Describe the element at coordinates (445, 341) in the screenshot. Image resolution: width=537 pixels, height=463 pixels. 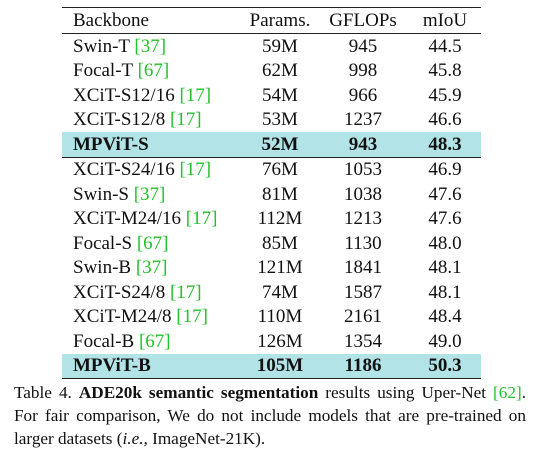
I see `miou-cell: 49.0` at that location.